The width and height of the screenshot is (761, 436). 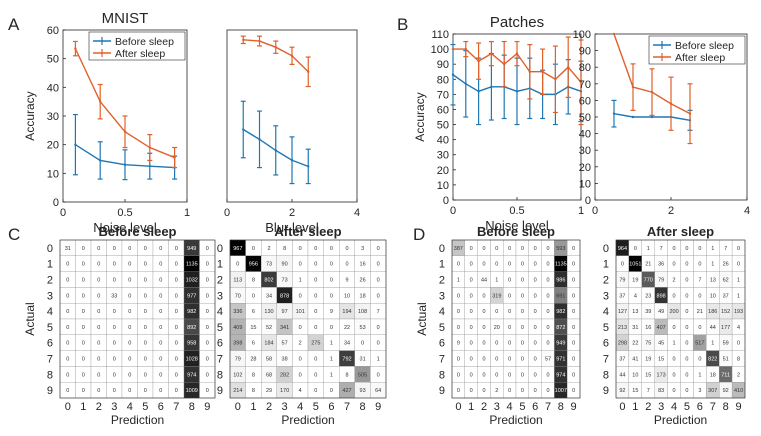 I want to click on cell-value: 16, so click(x=363, y=265).